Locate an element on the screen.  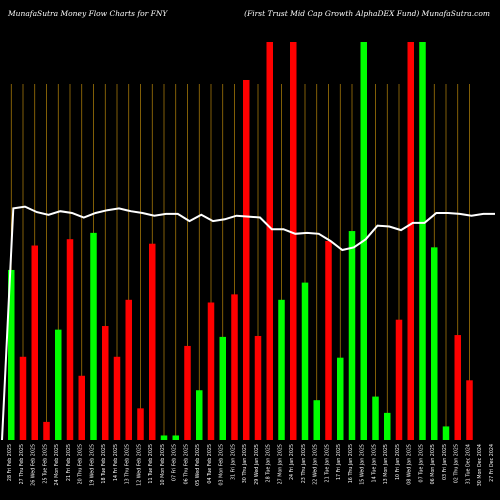
x-tick-label: 30 Mon Dec 2024 is located at coordinates (480, 465).